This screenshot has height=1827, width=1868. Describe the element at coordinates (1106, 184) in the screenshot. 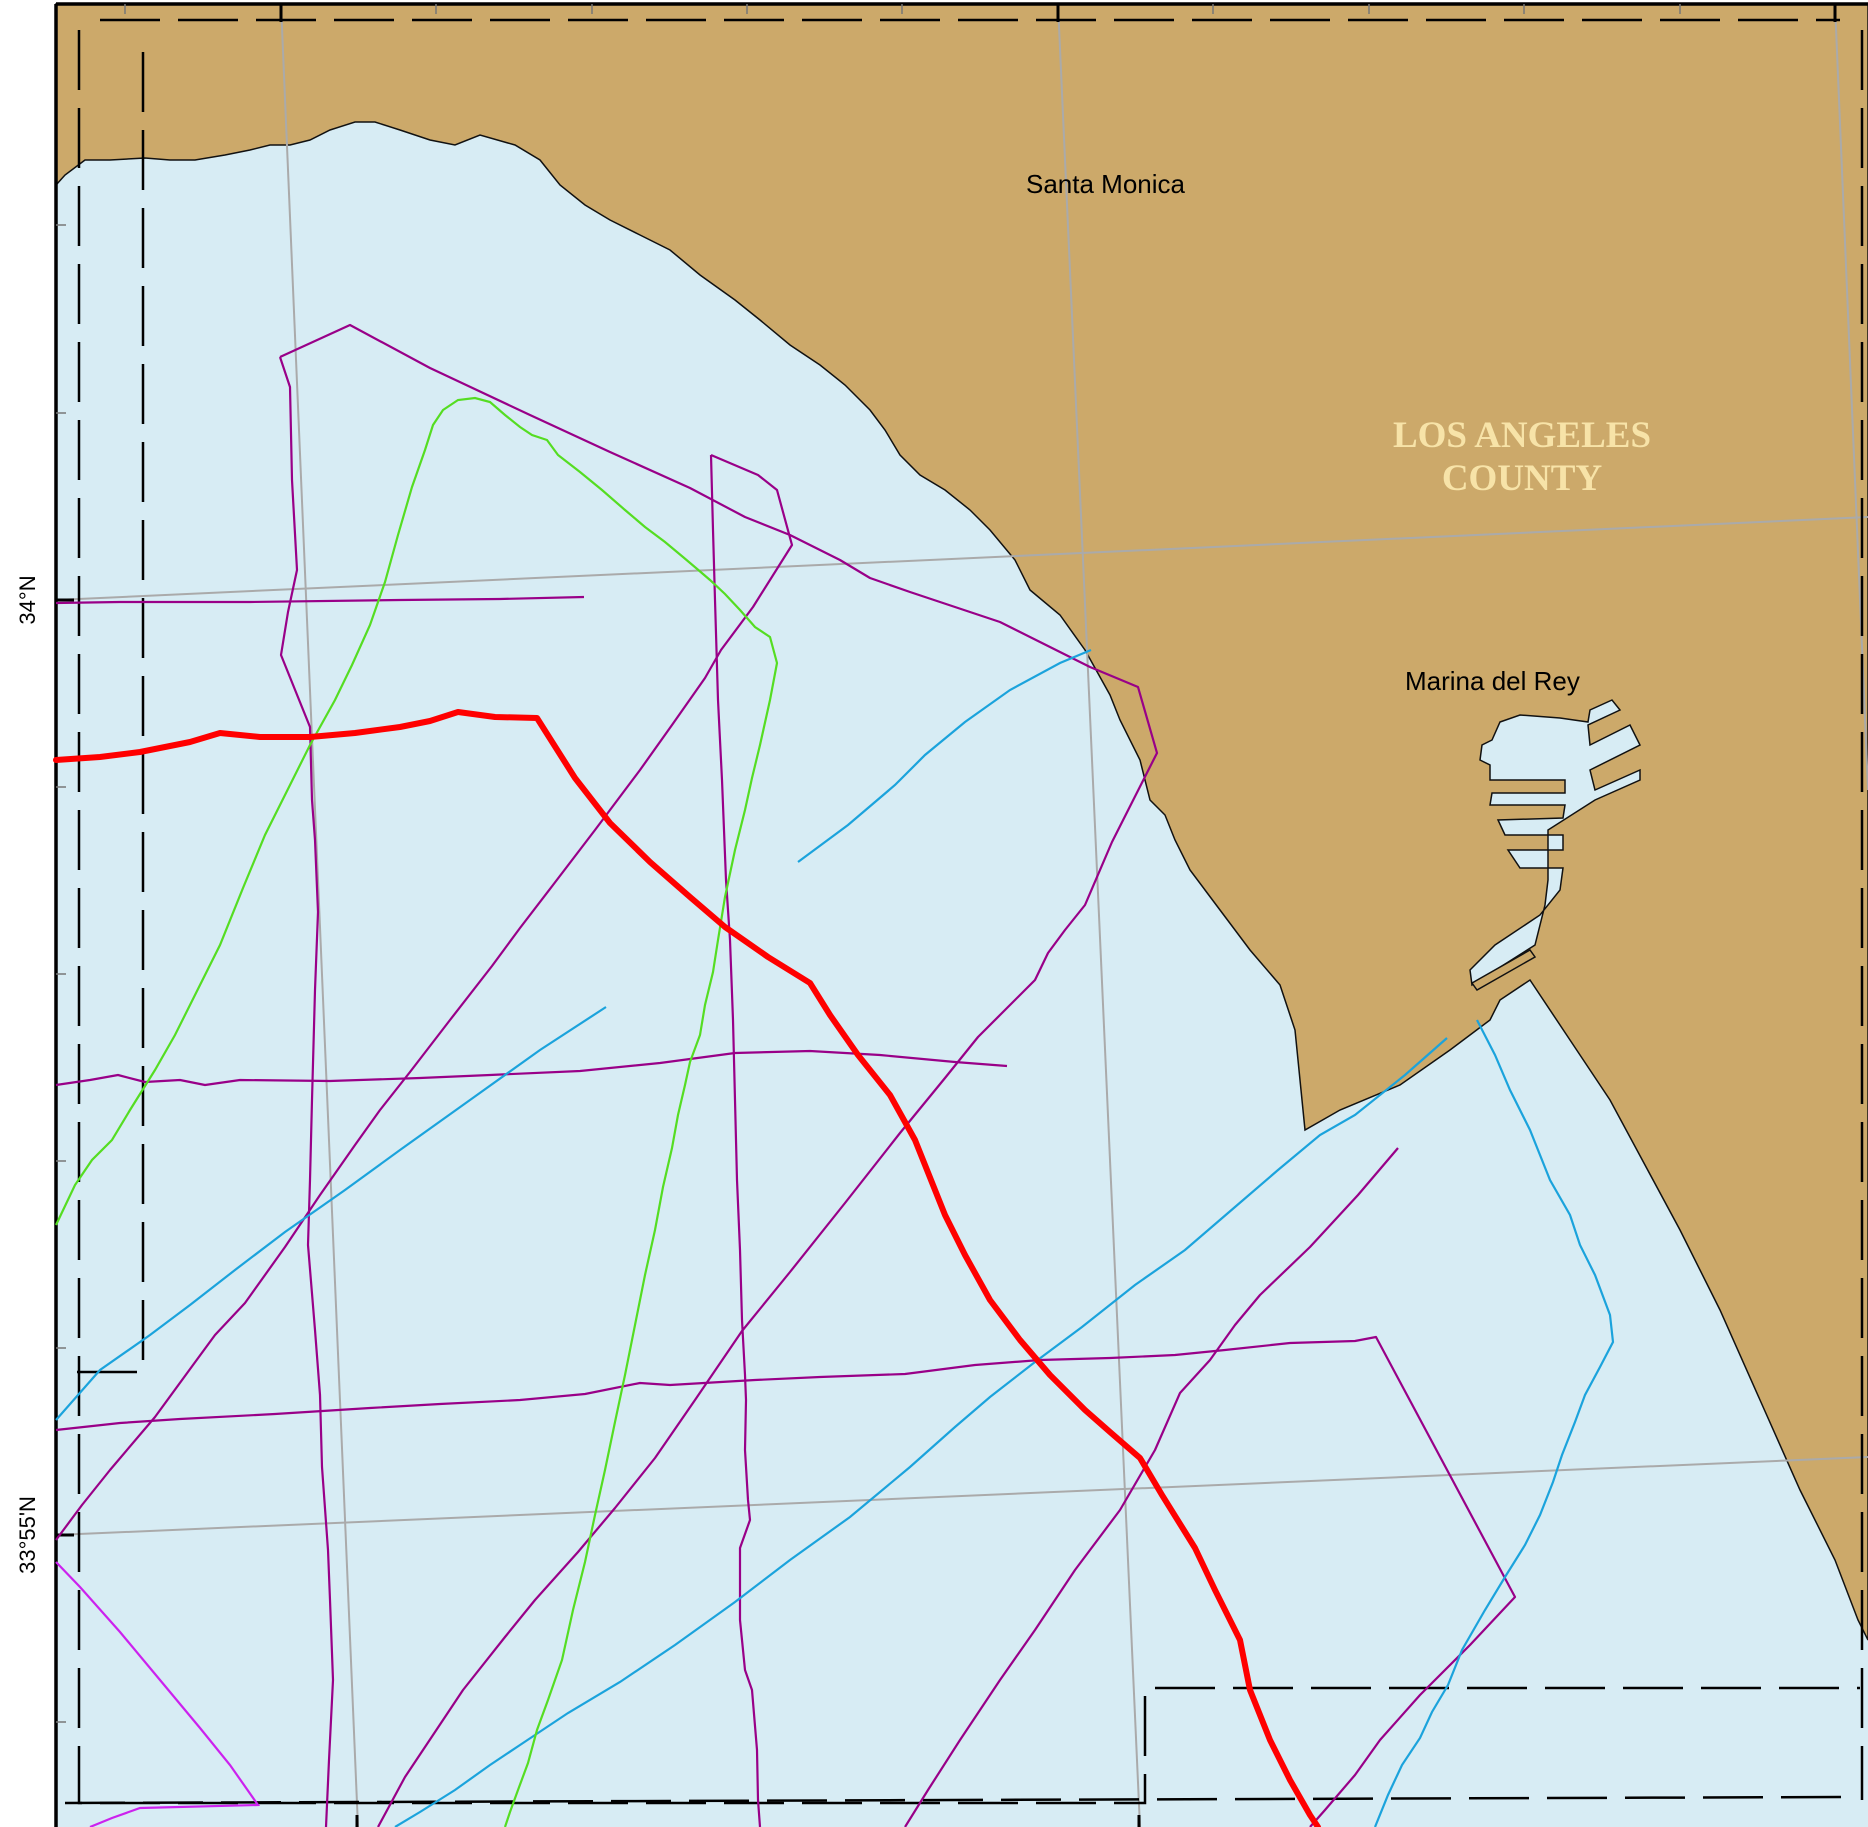

I see `place-label-santa-monica: Santa Monica` at that location.